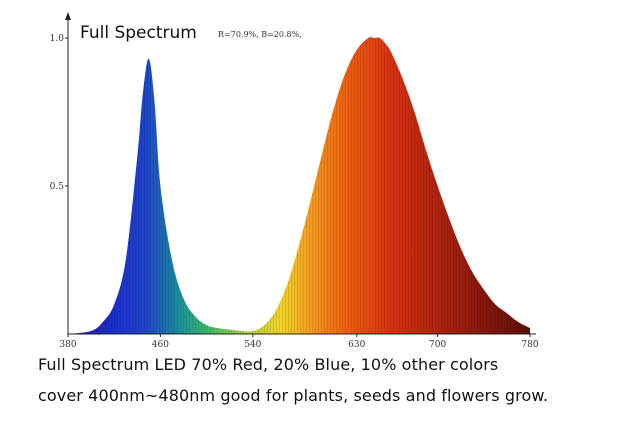 The height and width of the screenshot is (421, 620). Describe the element at coordinates (529, 345) in the screenshot. I see `x-tick-label: 780` at that location.